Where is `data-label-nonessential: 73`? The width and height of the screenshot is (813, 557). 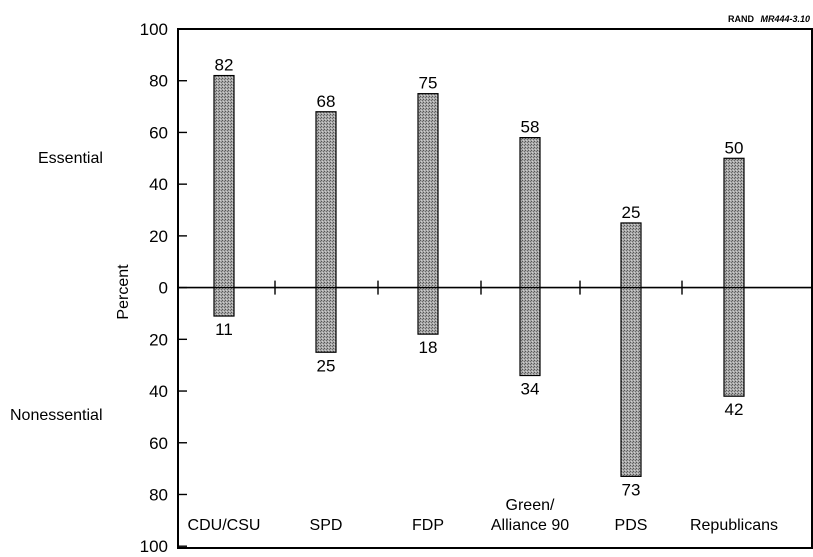 data-label-nonessential: 73 is located at coordinates (631, 489).